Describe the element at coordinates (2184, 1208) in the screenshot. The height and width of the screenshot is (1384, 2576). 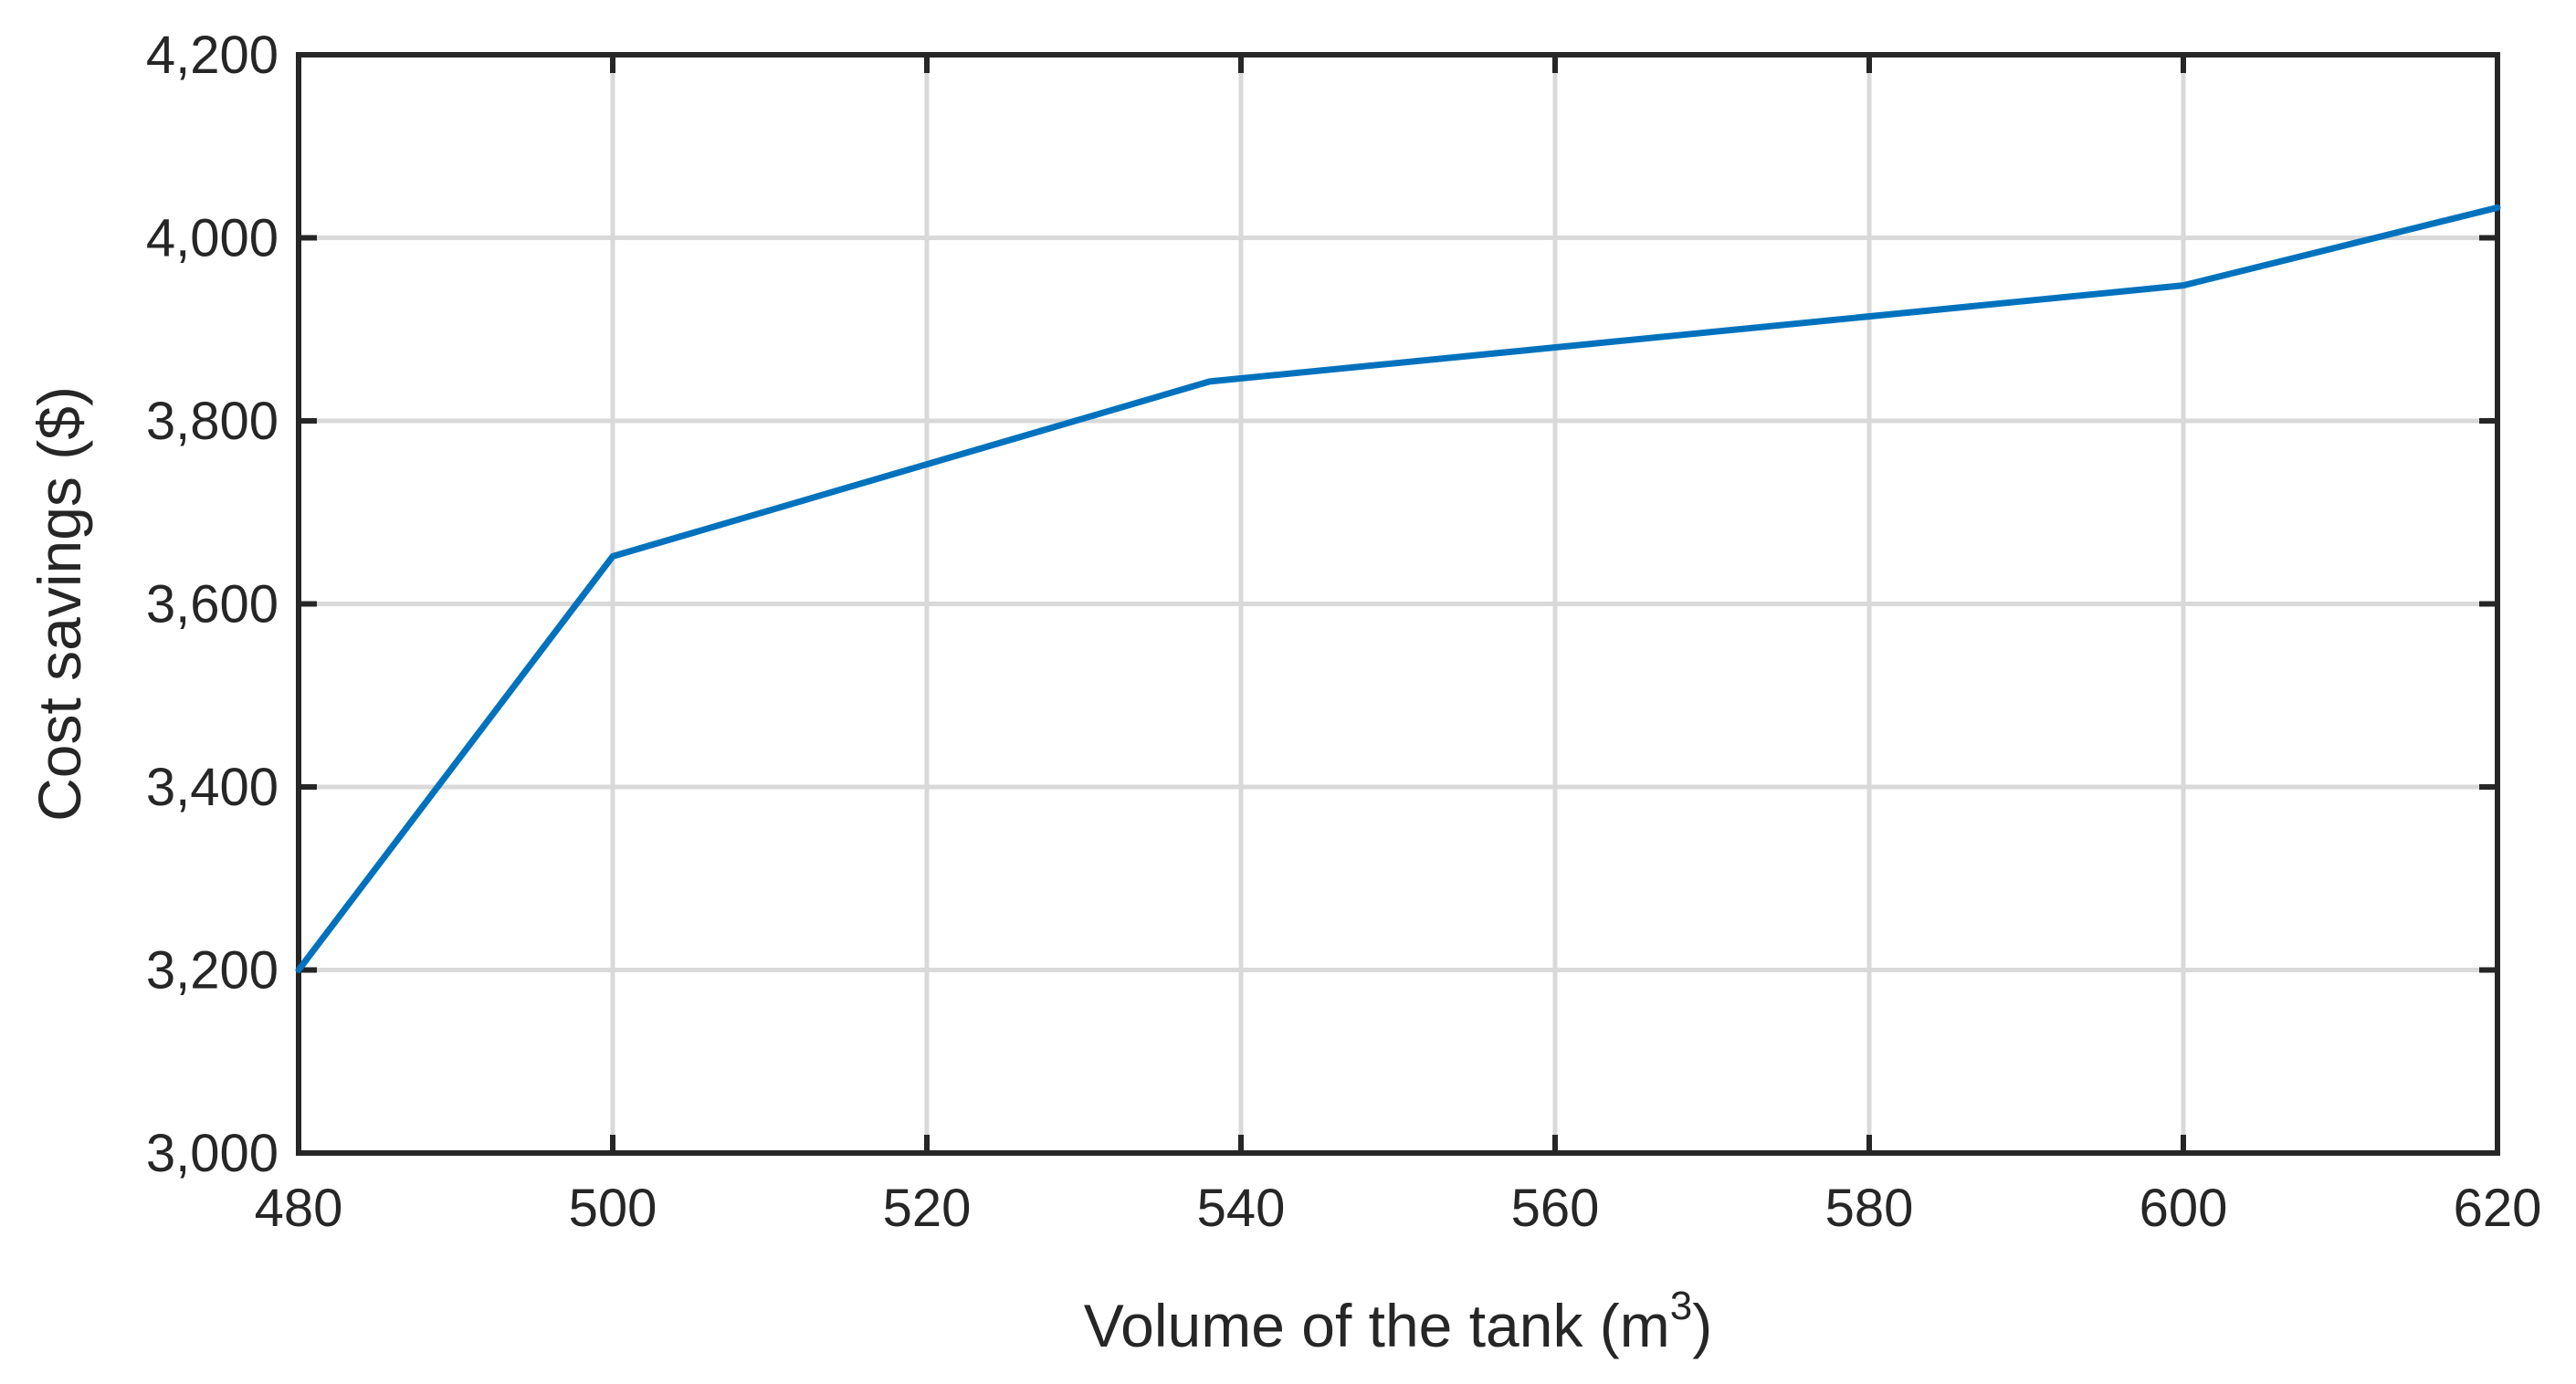
I see `x-tick-label: 600` at that location.